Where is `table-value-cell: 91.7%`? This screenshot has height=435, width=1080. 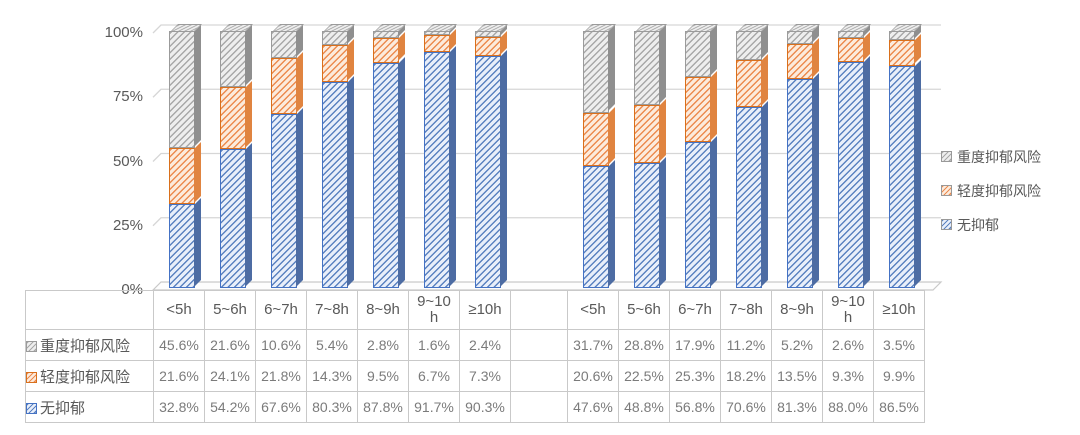 table-value-cell: 91.7% is located at coordinates (434, 407).